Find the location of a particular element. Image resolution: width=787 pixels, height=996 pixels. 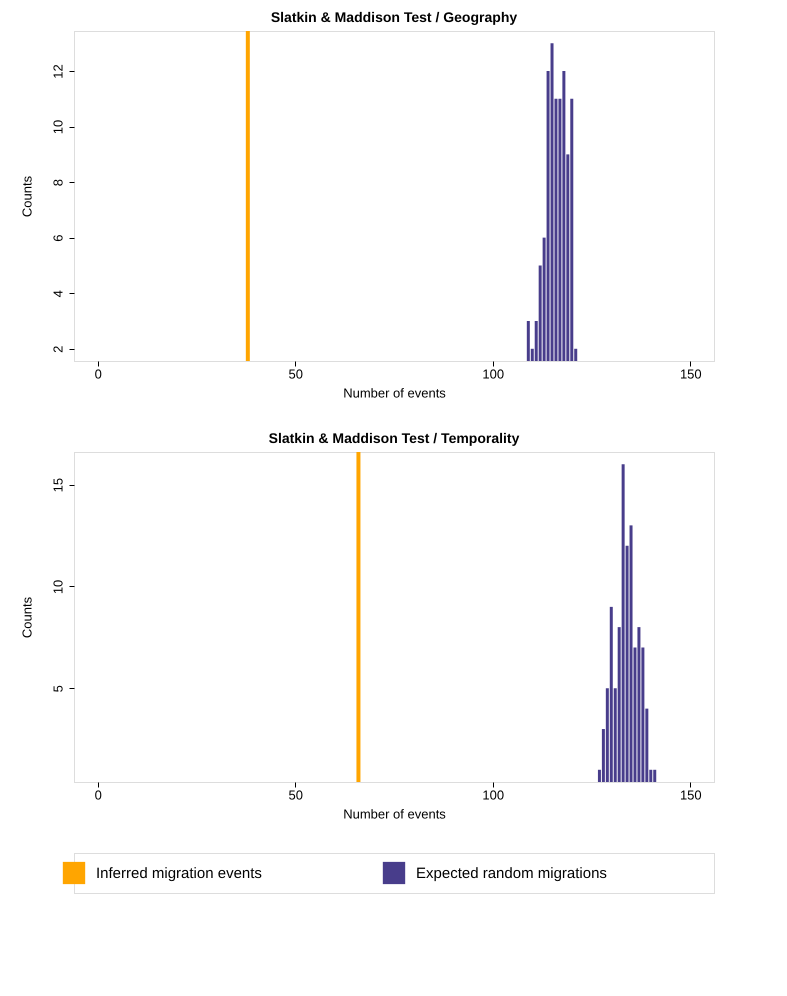

y-tick-label: 5 is located at coordinates (58, 688).